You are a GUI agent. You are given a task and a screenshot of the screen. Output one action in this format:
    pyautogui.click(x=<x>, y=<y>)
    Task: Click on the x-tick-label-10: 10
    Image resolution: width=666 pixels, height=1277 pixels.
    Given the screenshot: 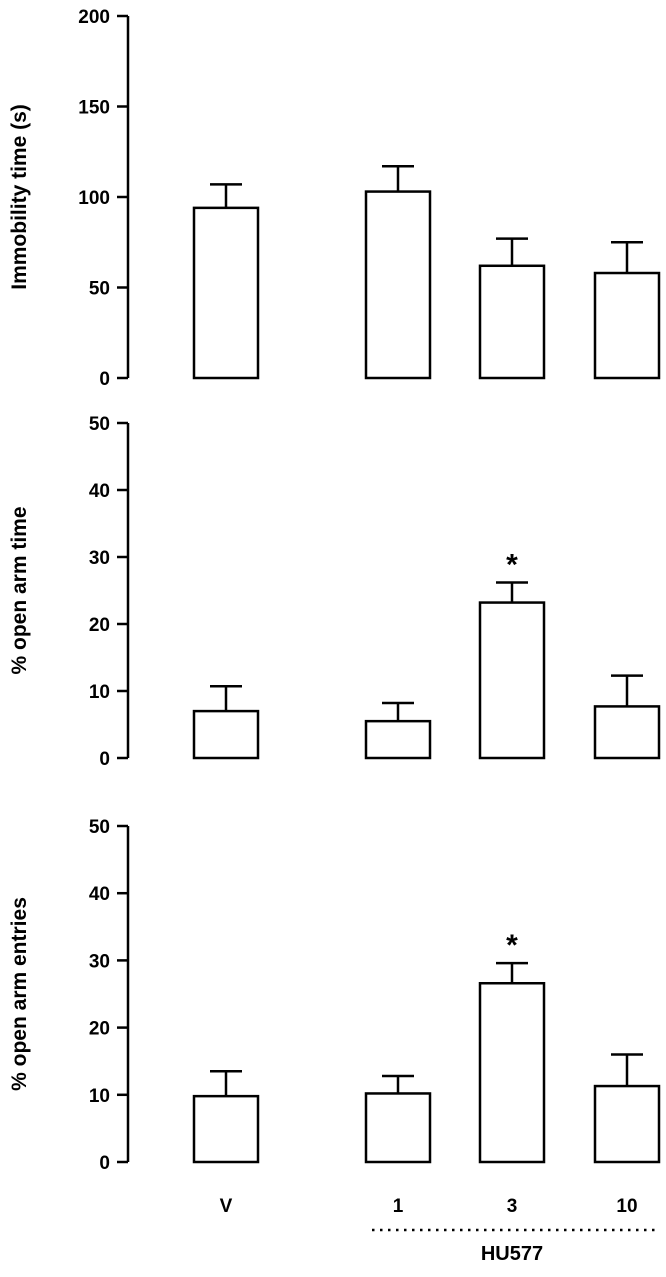 What is the action you would take?
    pyautogui.click(x=626, y=1206)
    